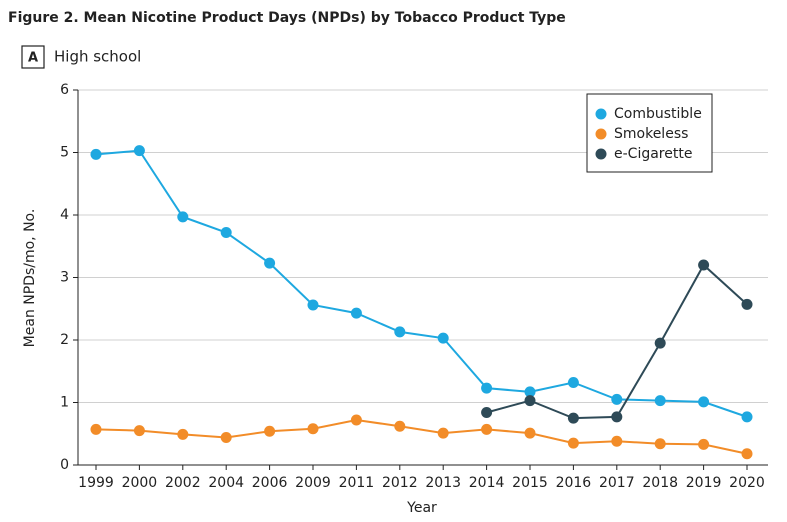 This screenshot has width=787, height=522. I want to click on y-tick-label: 5, so click(64, 153).